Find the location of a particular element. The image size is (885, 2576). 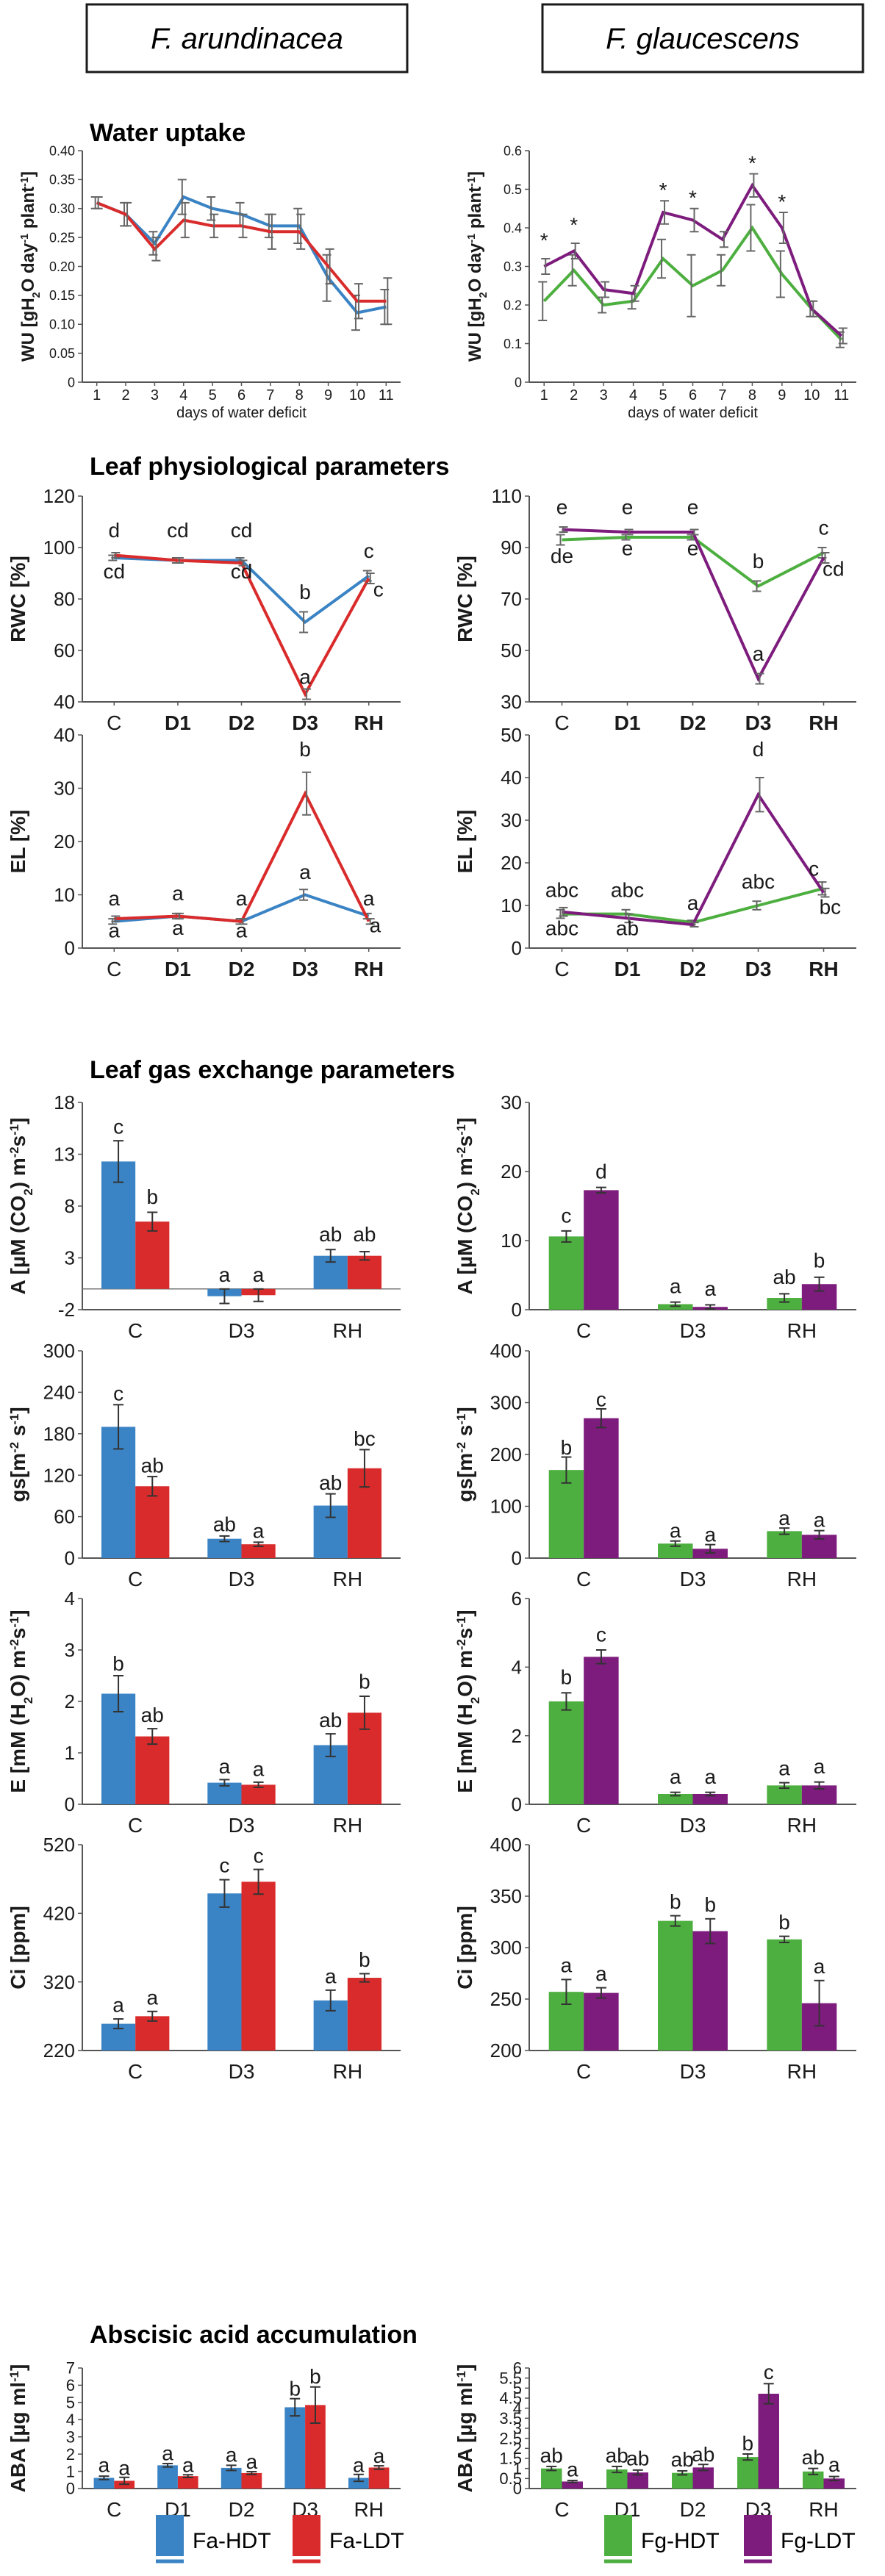

y-axis-label: EL [%] is located at coordinates (18, 842).